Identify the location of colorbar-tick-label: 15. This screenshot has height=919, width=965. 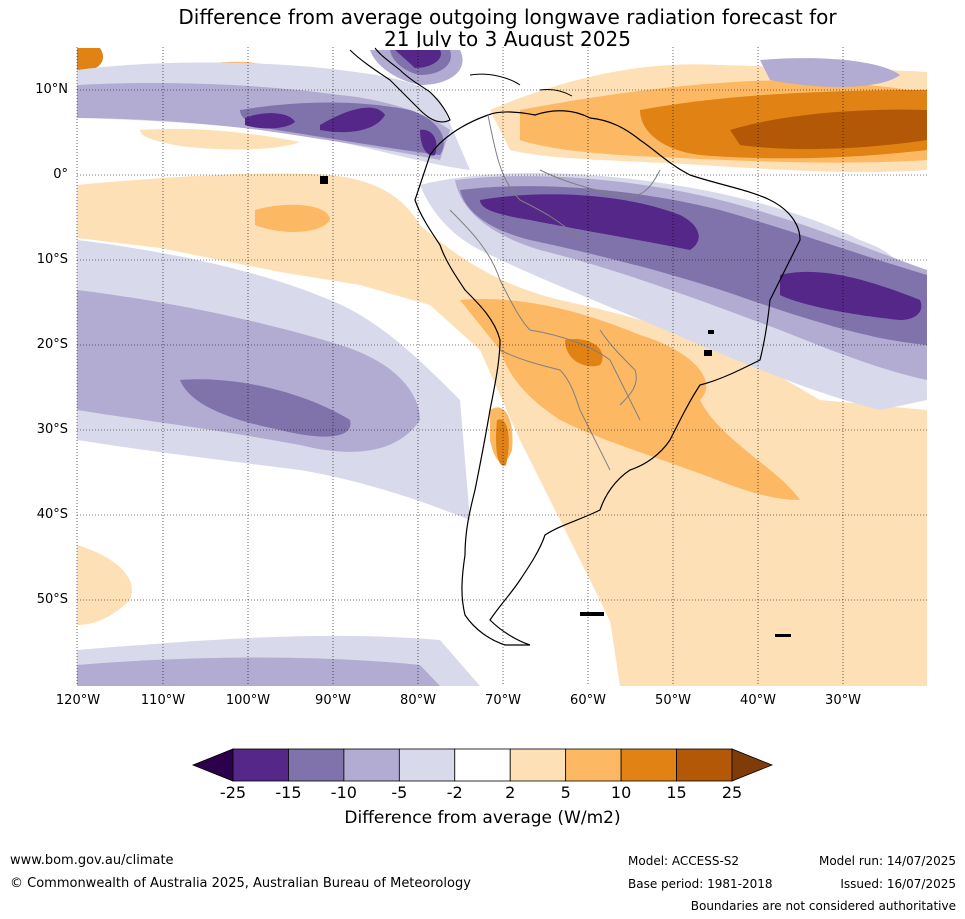
(676, 792).